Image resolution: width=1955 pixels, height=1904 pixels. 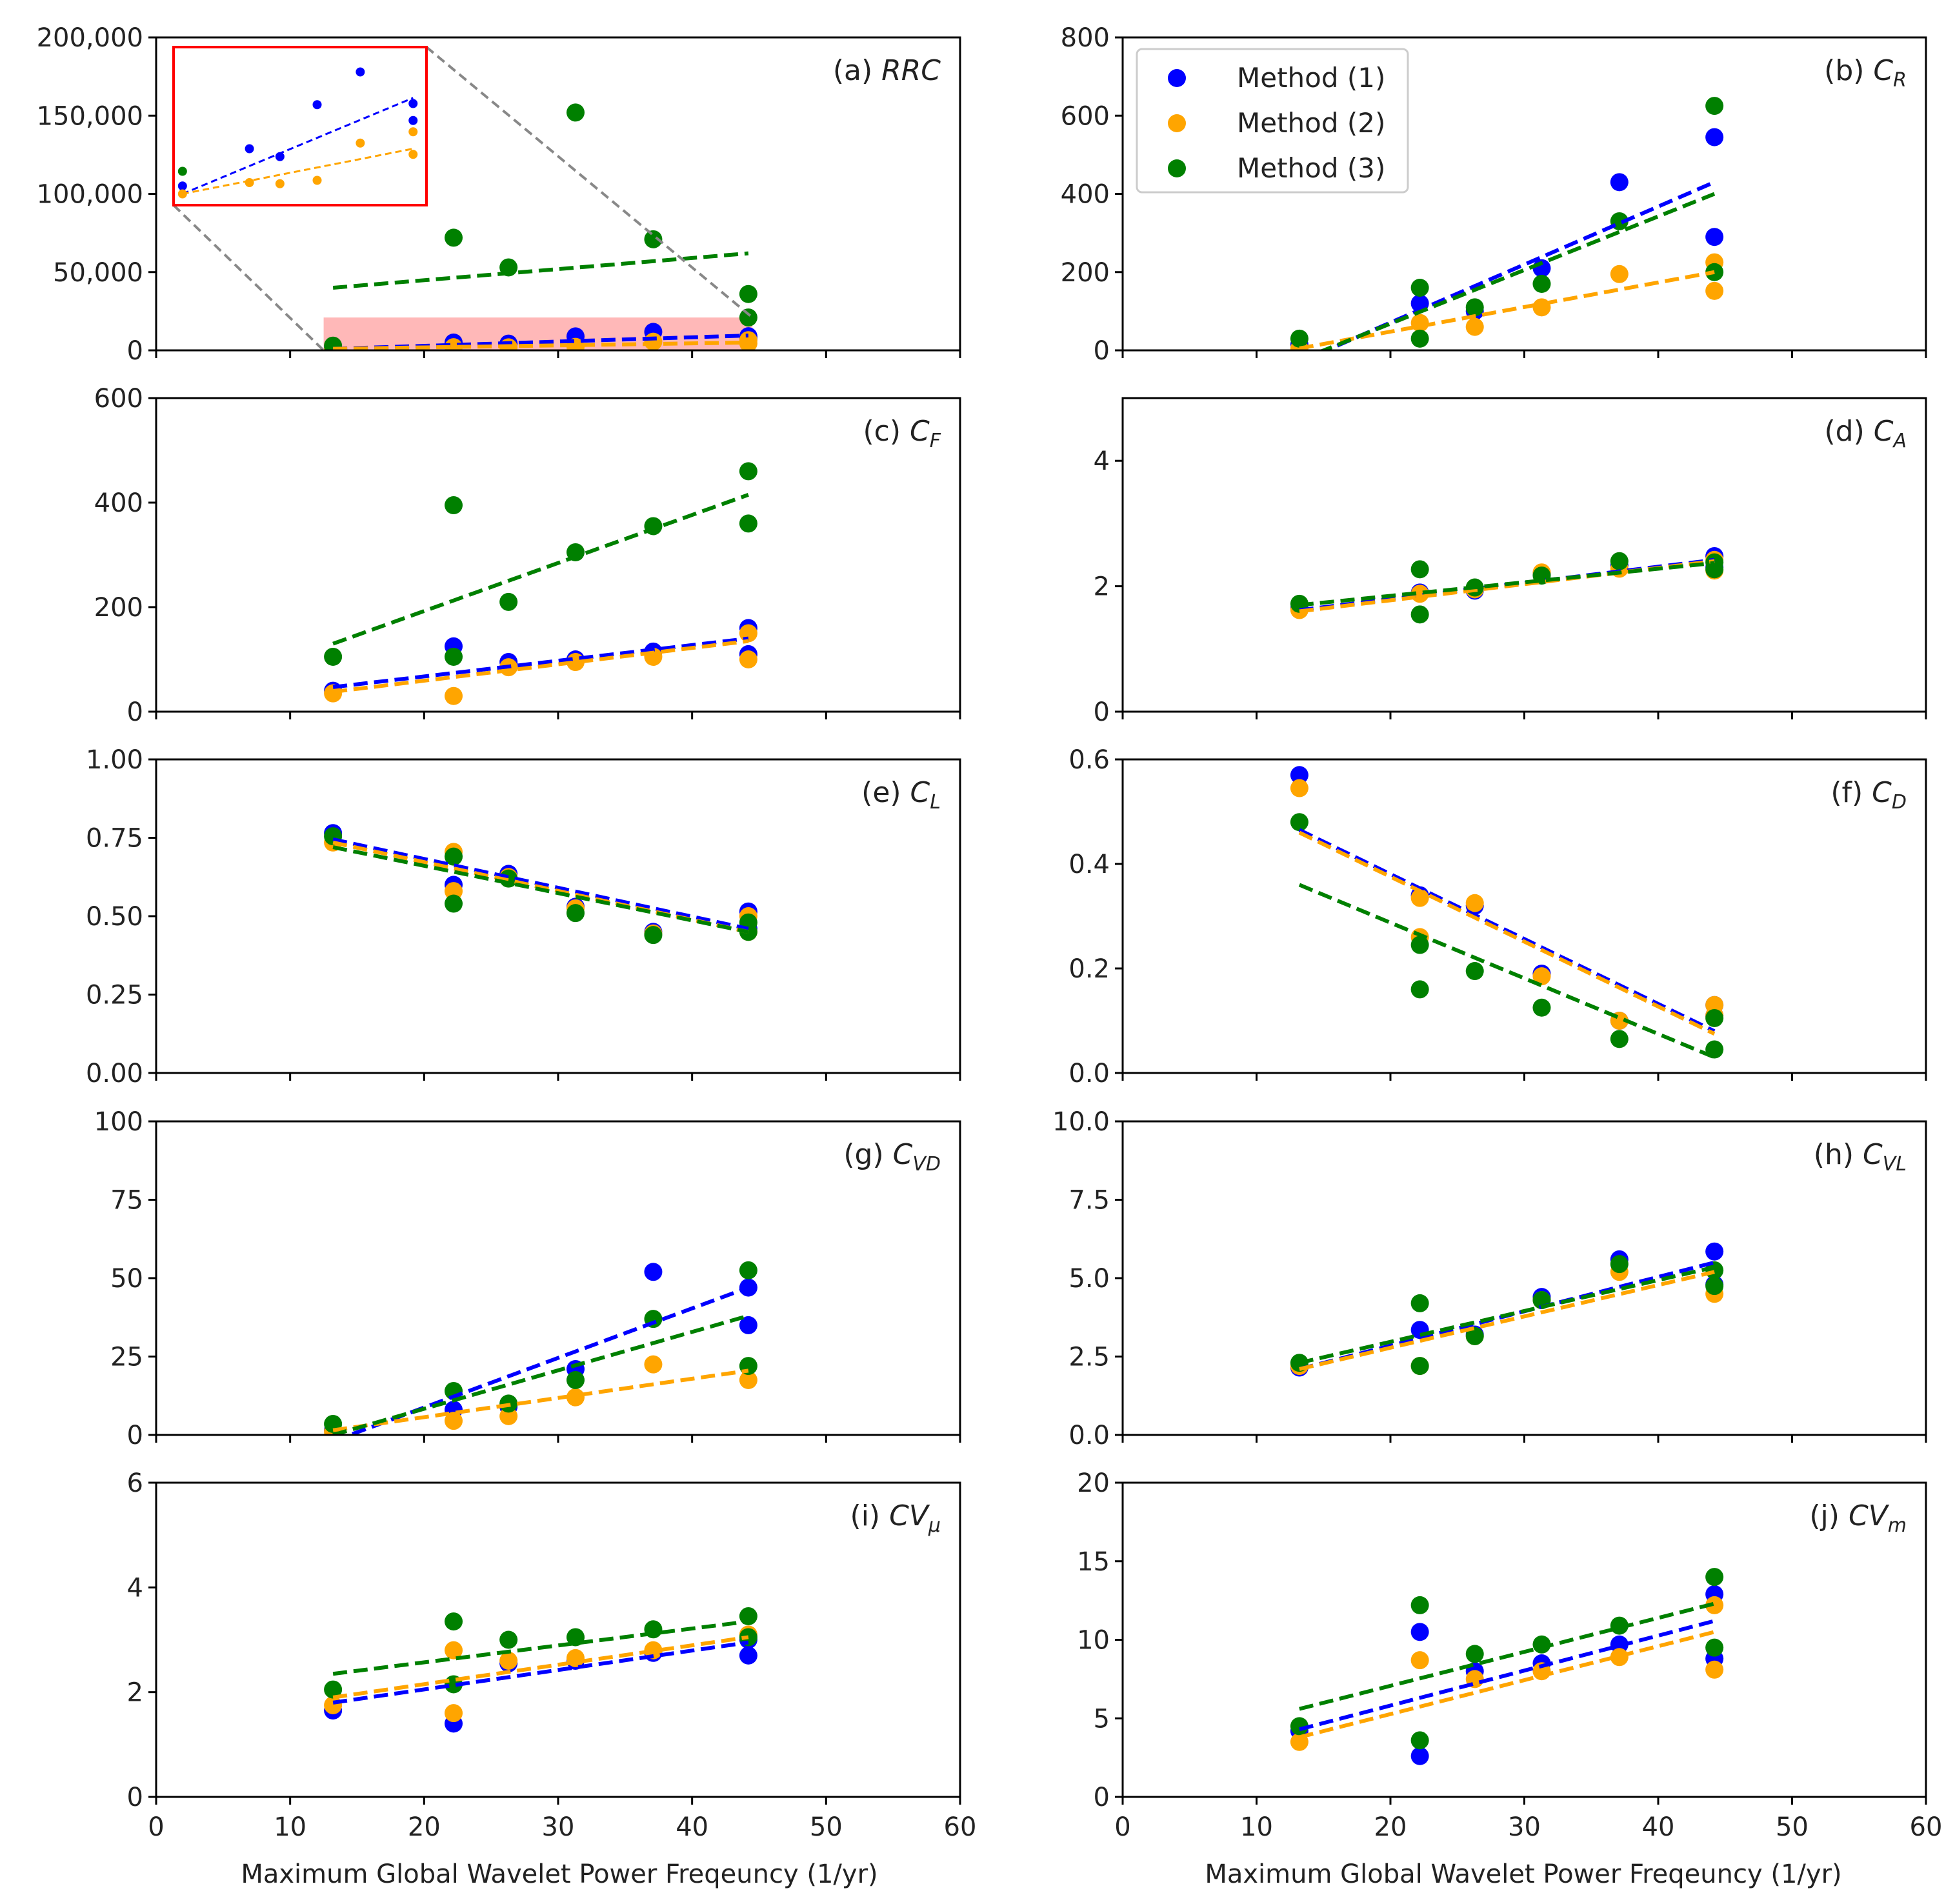 I want to click on panel-title-label: (b), so click(x=1848, y=70).